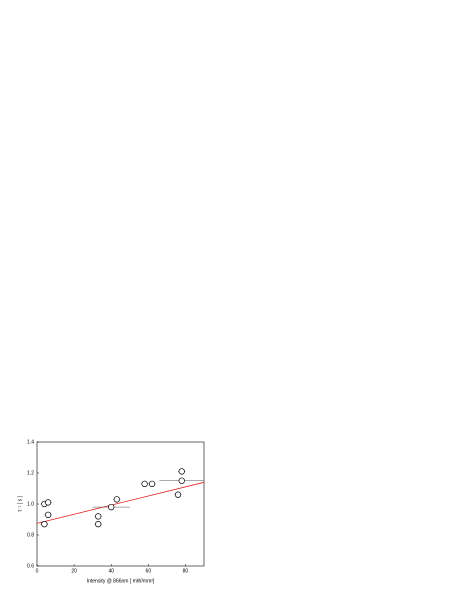 The height and width of the screenshot is (599, 463). I want to click on x-tick-label: 40, so click(111, 571).